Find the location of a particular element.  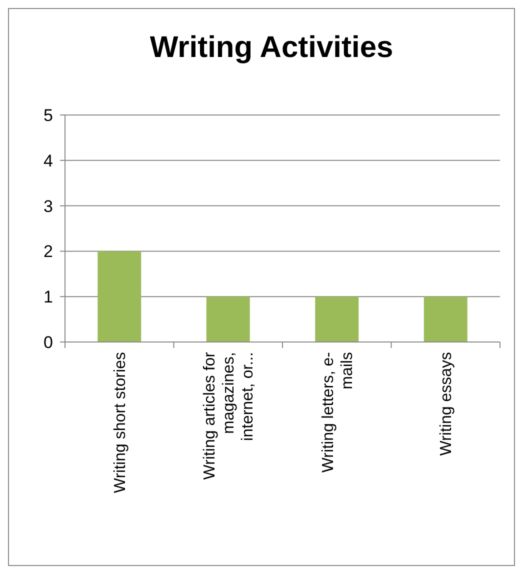

y-tick-label: 3 is located at coordinates (48, 206).